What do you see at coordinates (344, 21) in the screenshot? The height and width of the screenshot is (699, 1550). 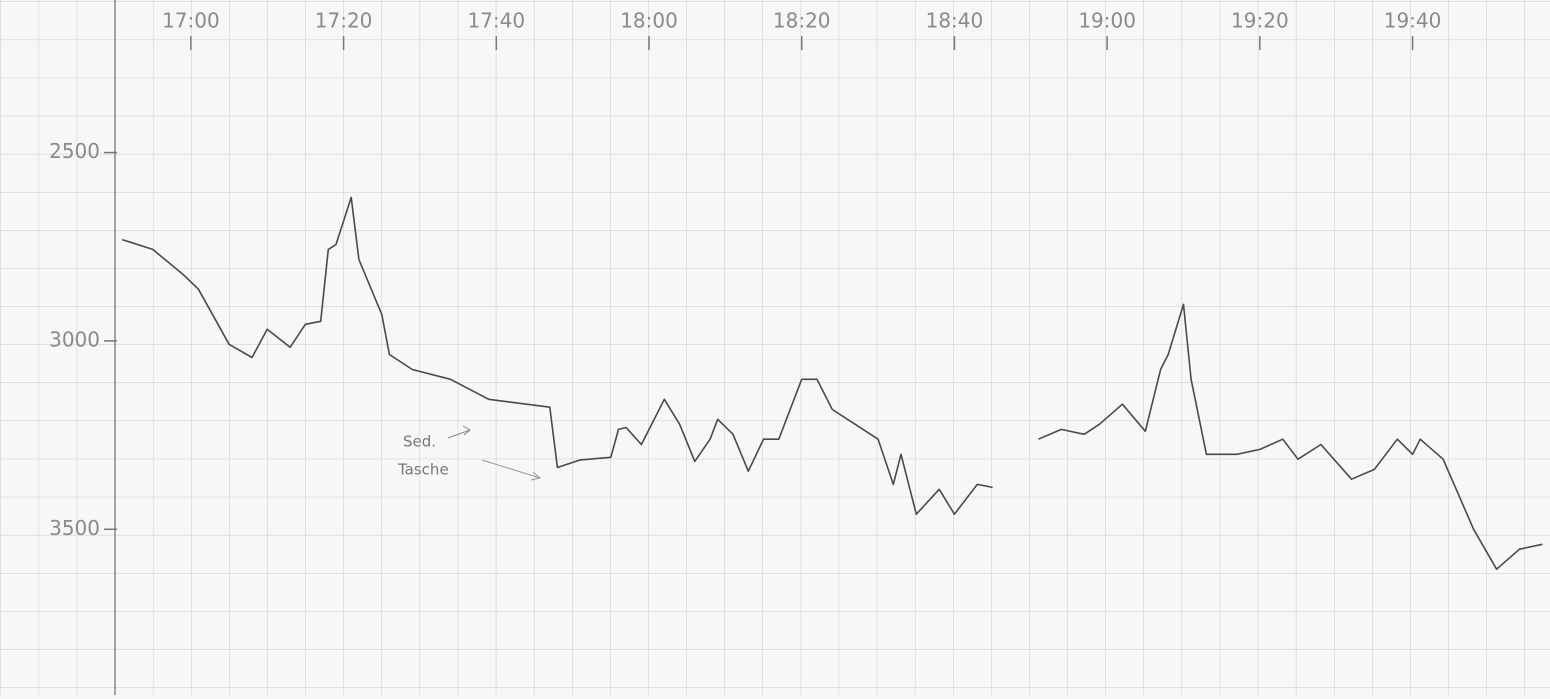 I see `x-tick-label: 17:20` at bounding box center [344, 21].